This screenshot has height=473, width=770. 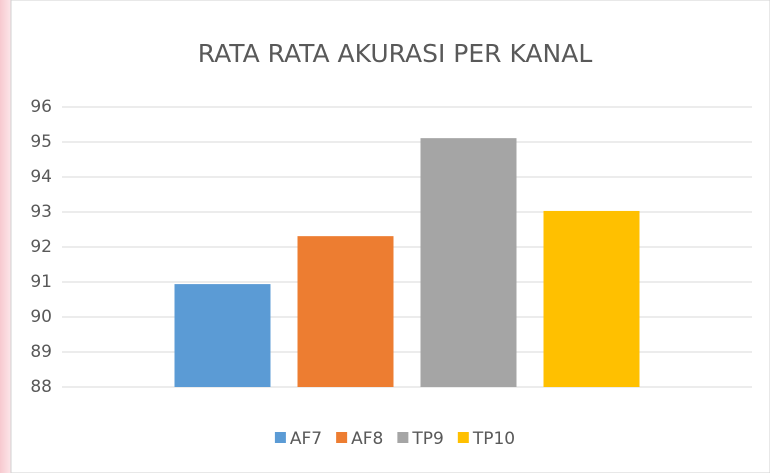 I want to click on legend-label: AF8, so click(x=367, y=439).